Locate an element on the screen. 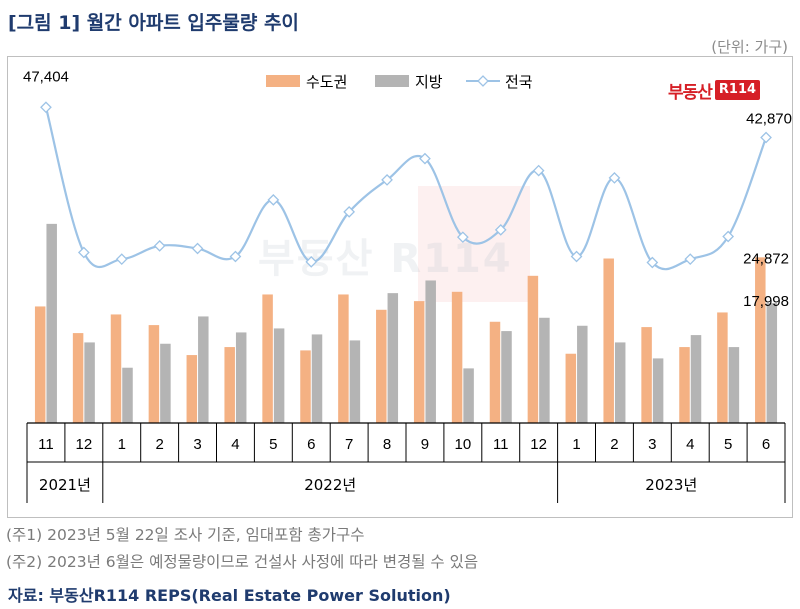 Image resolution: width=800 pixels, height=609 pixels. data-label: 42,870 is located at coordinates (769, 118).